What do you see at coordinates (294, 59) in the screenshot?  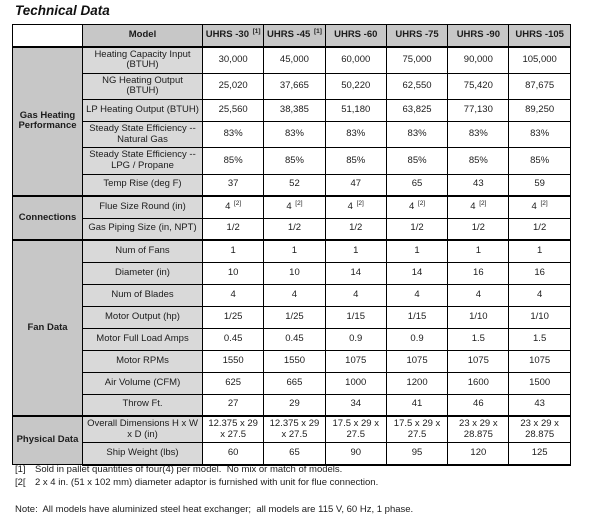 I see `value-cell: 45,000` at bounding box center [294, 59].